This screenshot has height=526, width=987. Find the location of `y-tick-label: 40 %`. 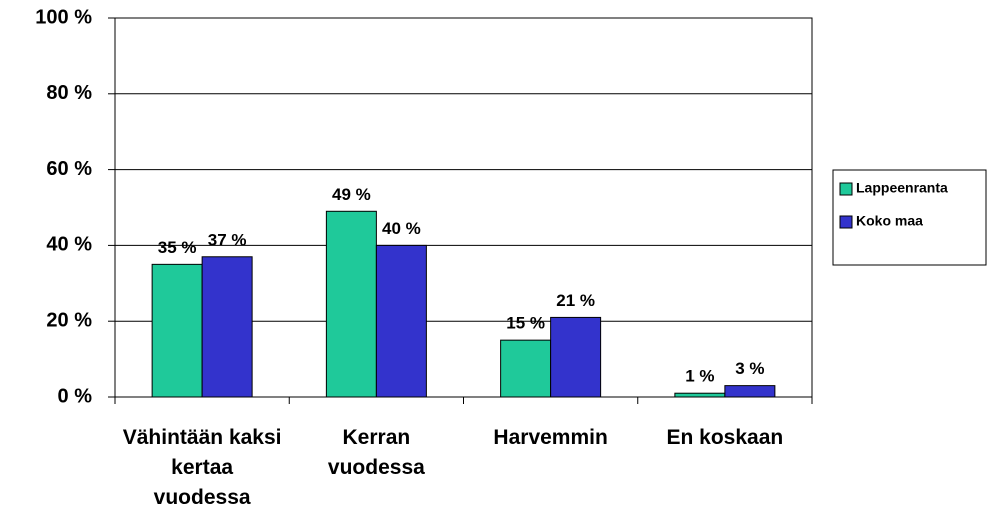

y-tick-label: 40 % is located at coordinates (69, 245).